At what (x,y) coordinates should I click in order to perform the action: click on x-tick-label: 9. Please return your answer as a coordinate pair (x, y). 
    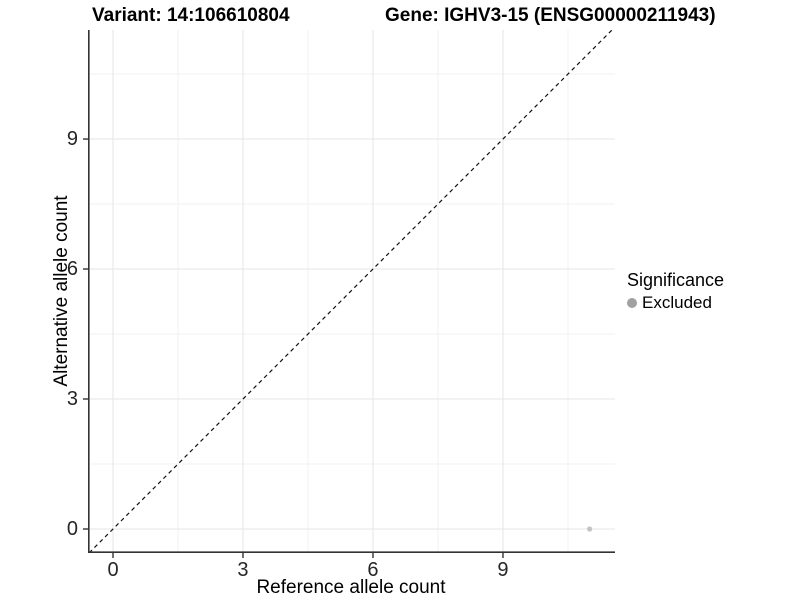
    Looking at the image, I should click on (503, 570).